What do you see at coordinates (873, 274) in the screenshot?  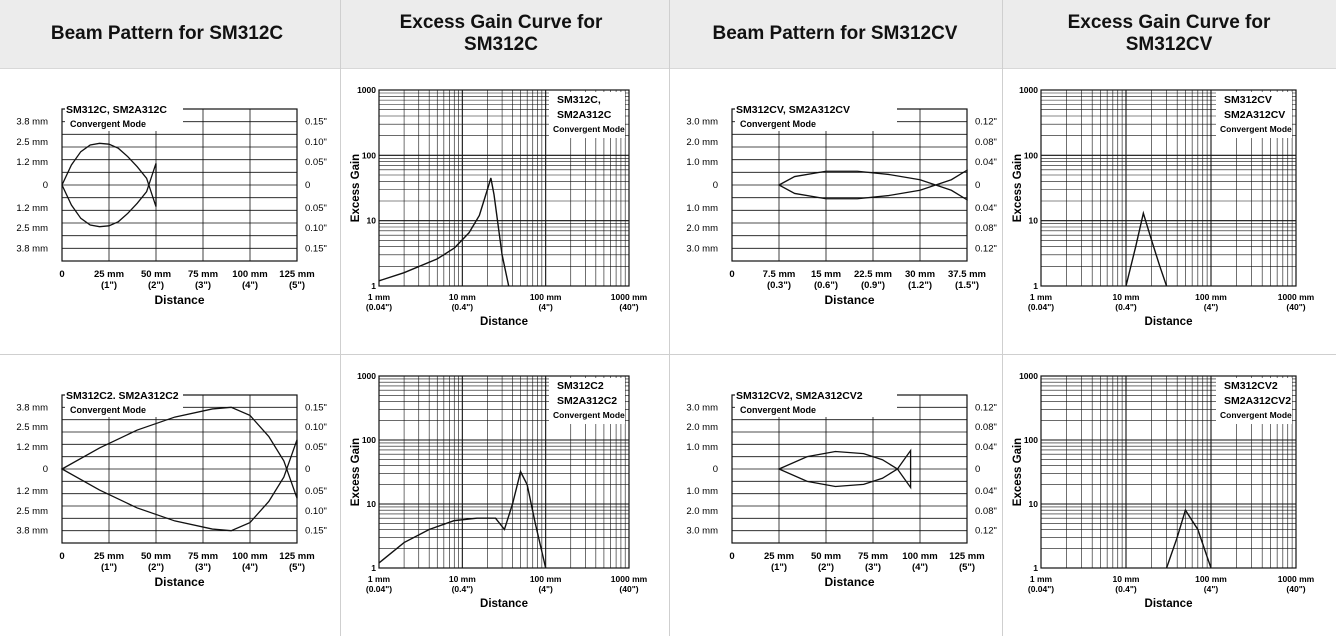 I see `x-tick-label: 22.5 mm` at bounding box center [873, 274].